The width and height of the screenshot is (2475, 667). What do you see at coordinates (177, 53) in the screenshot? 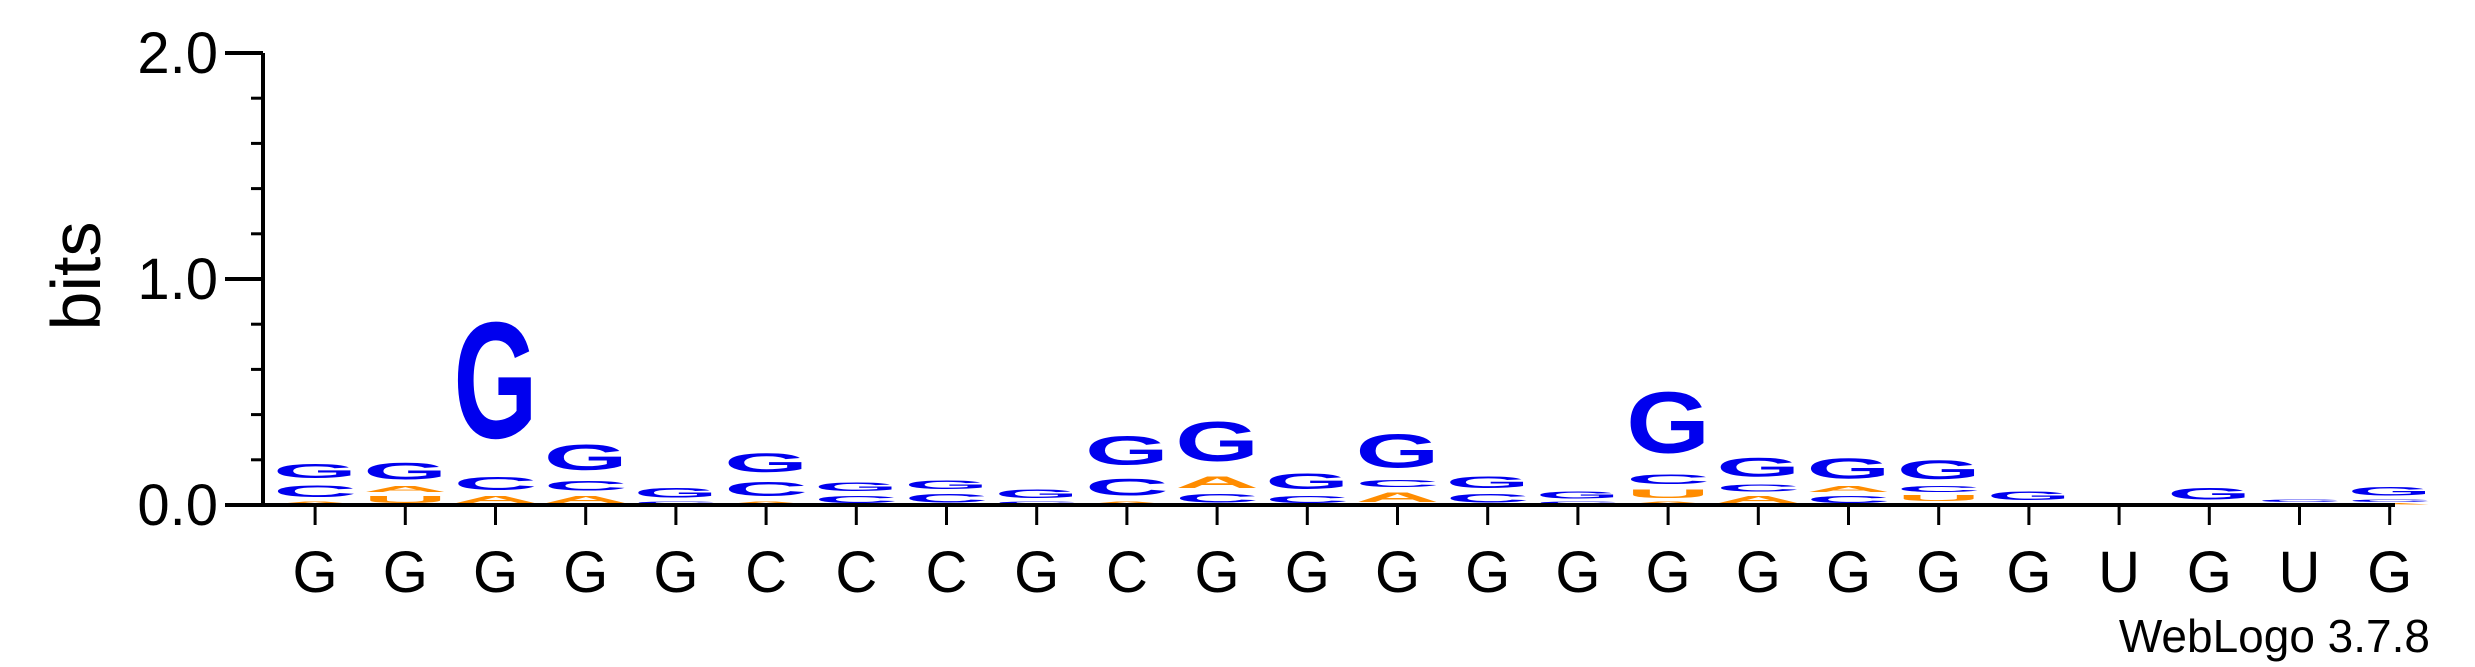
I see `y-tick-label: 2.0` at bounding box center [177, 53].